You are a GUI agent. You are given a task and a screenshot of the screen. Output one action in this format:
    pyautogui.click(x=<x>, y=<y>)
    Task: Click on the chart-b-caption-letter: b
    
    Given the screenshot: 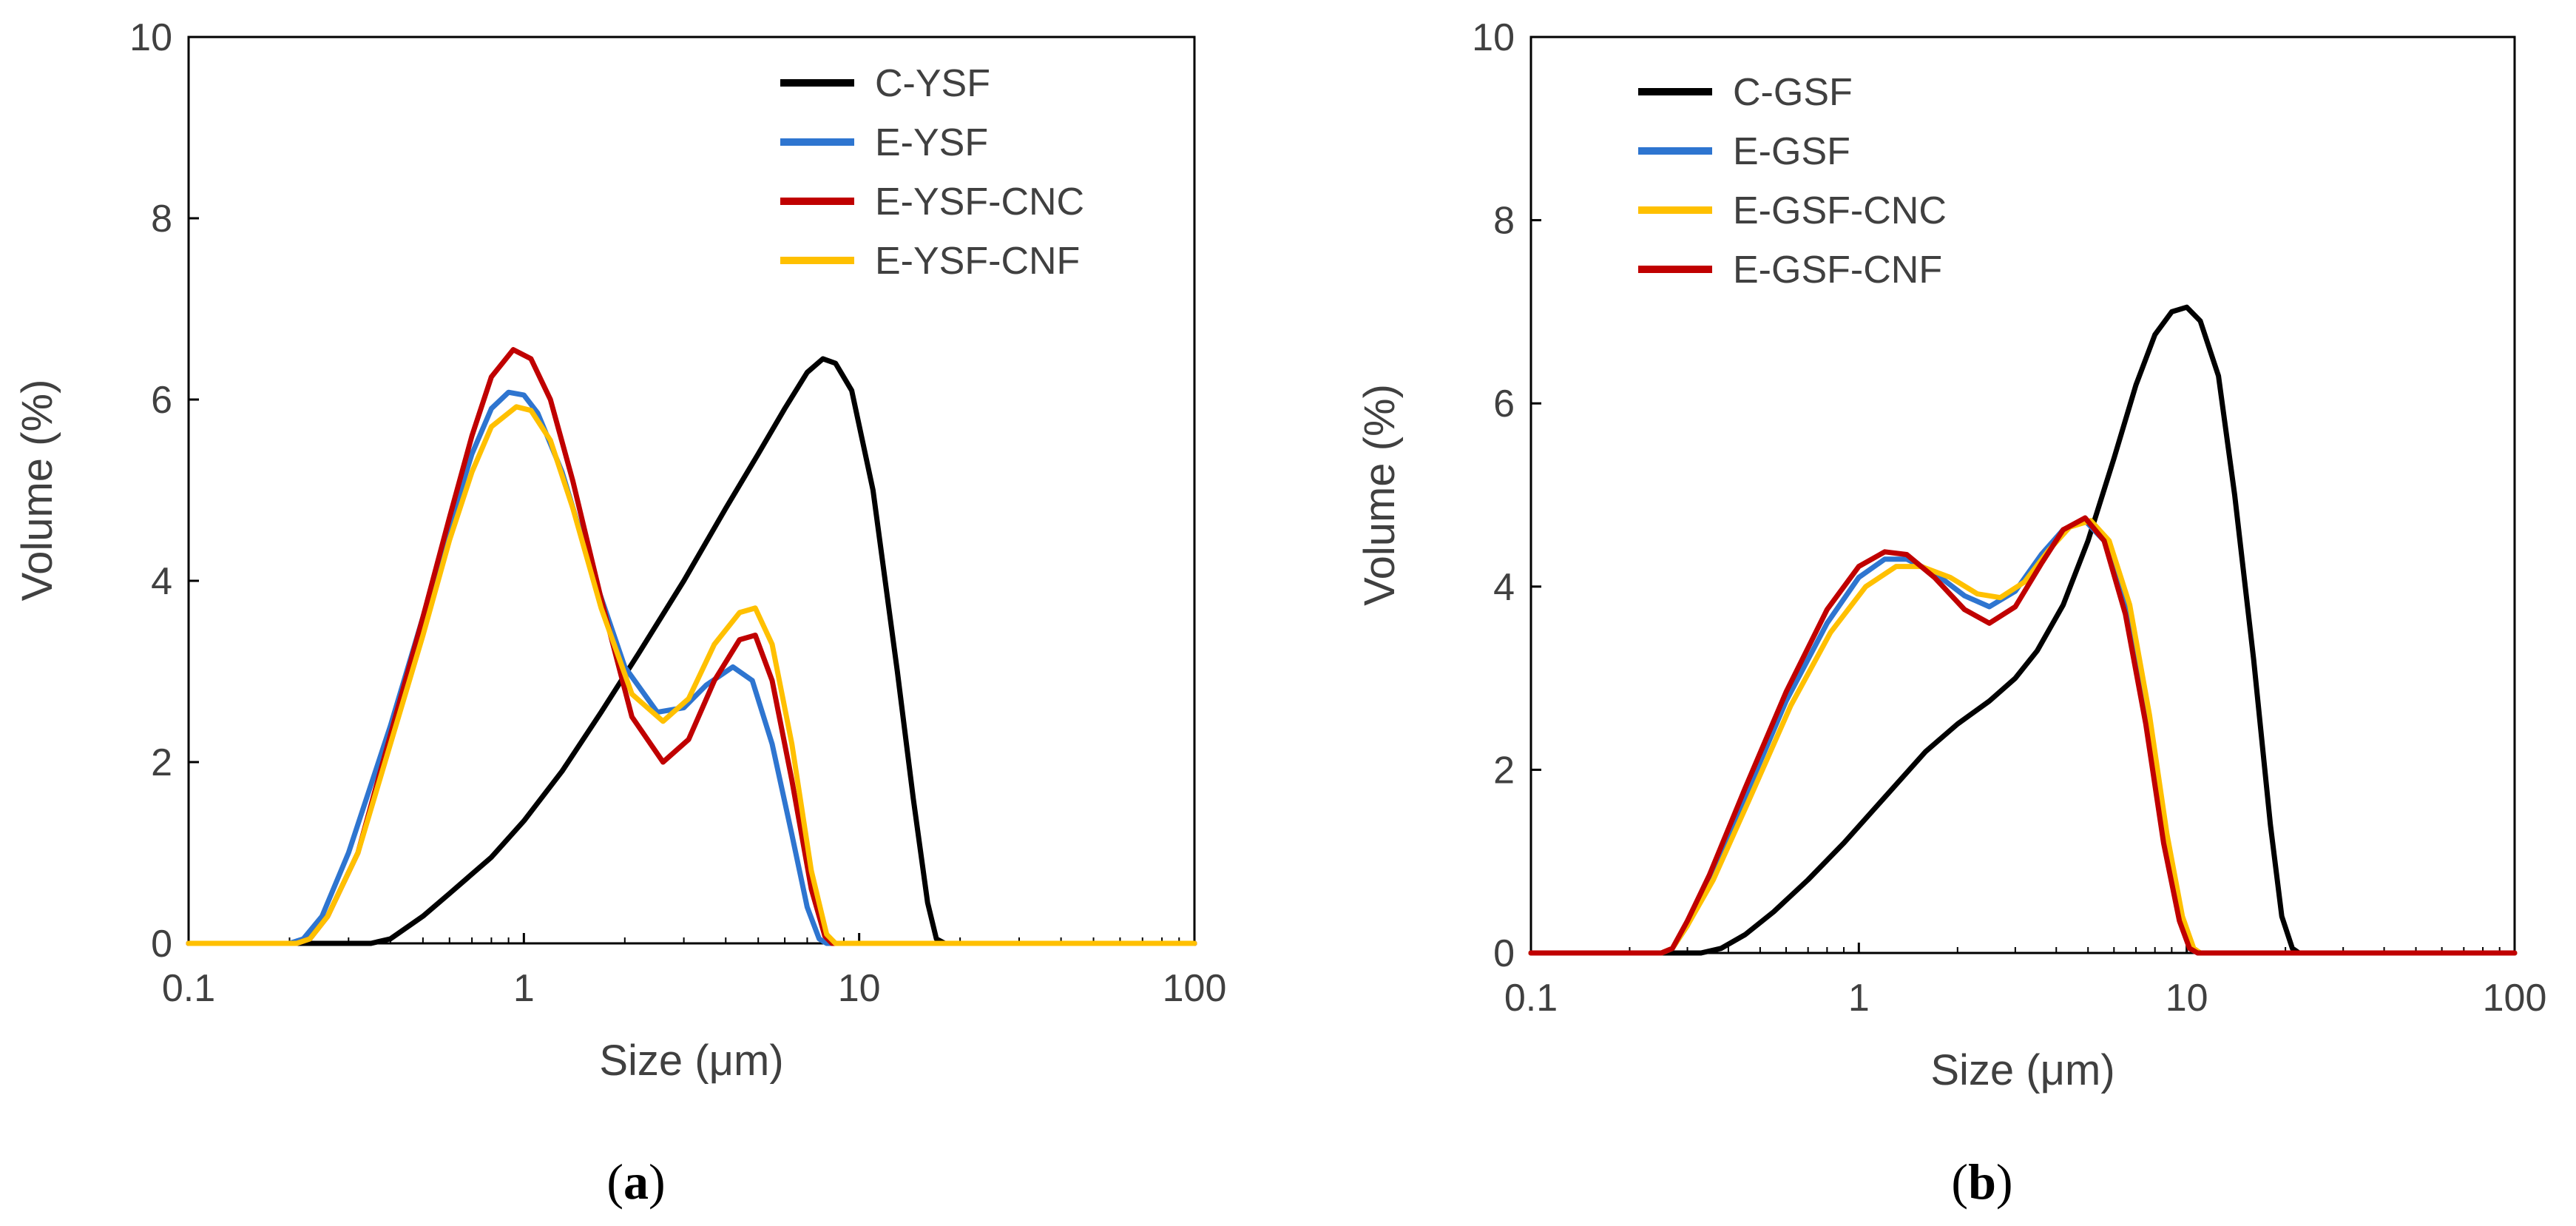 What is the action you would take?
    pyautogui.click(x=1982, y=1181)
    